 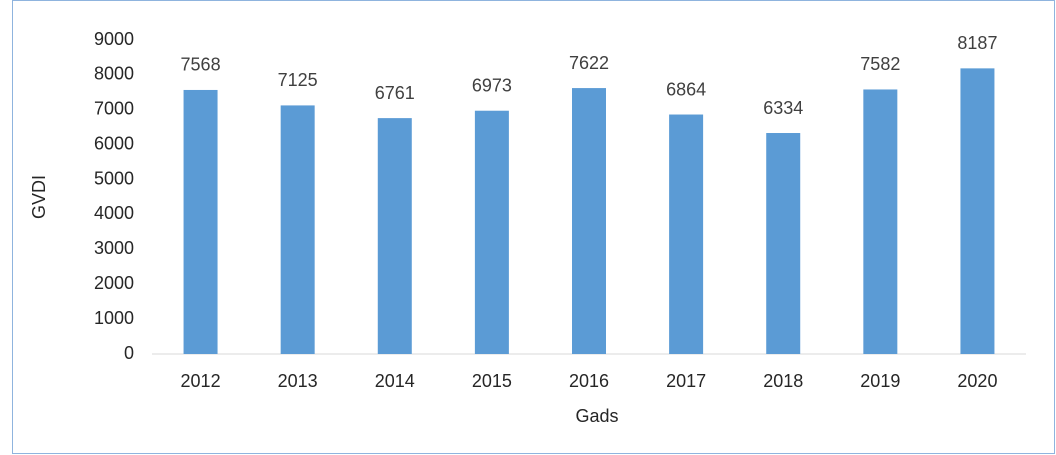 What do you see at coordinates (880, 64) in the screenshot?
I see `data-label: 7582` at bounding box center [880, 64].